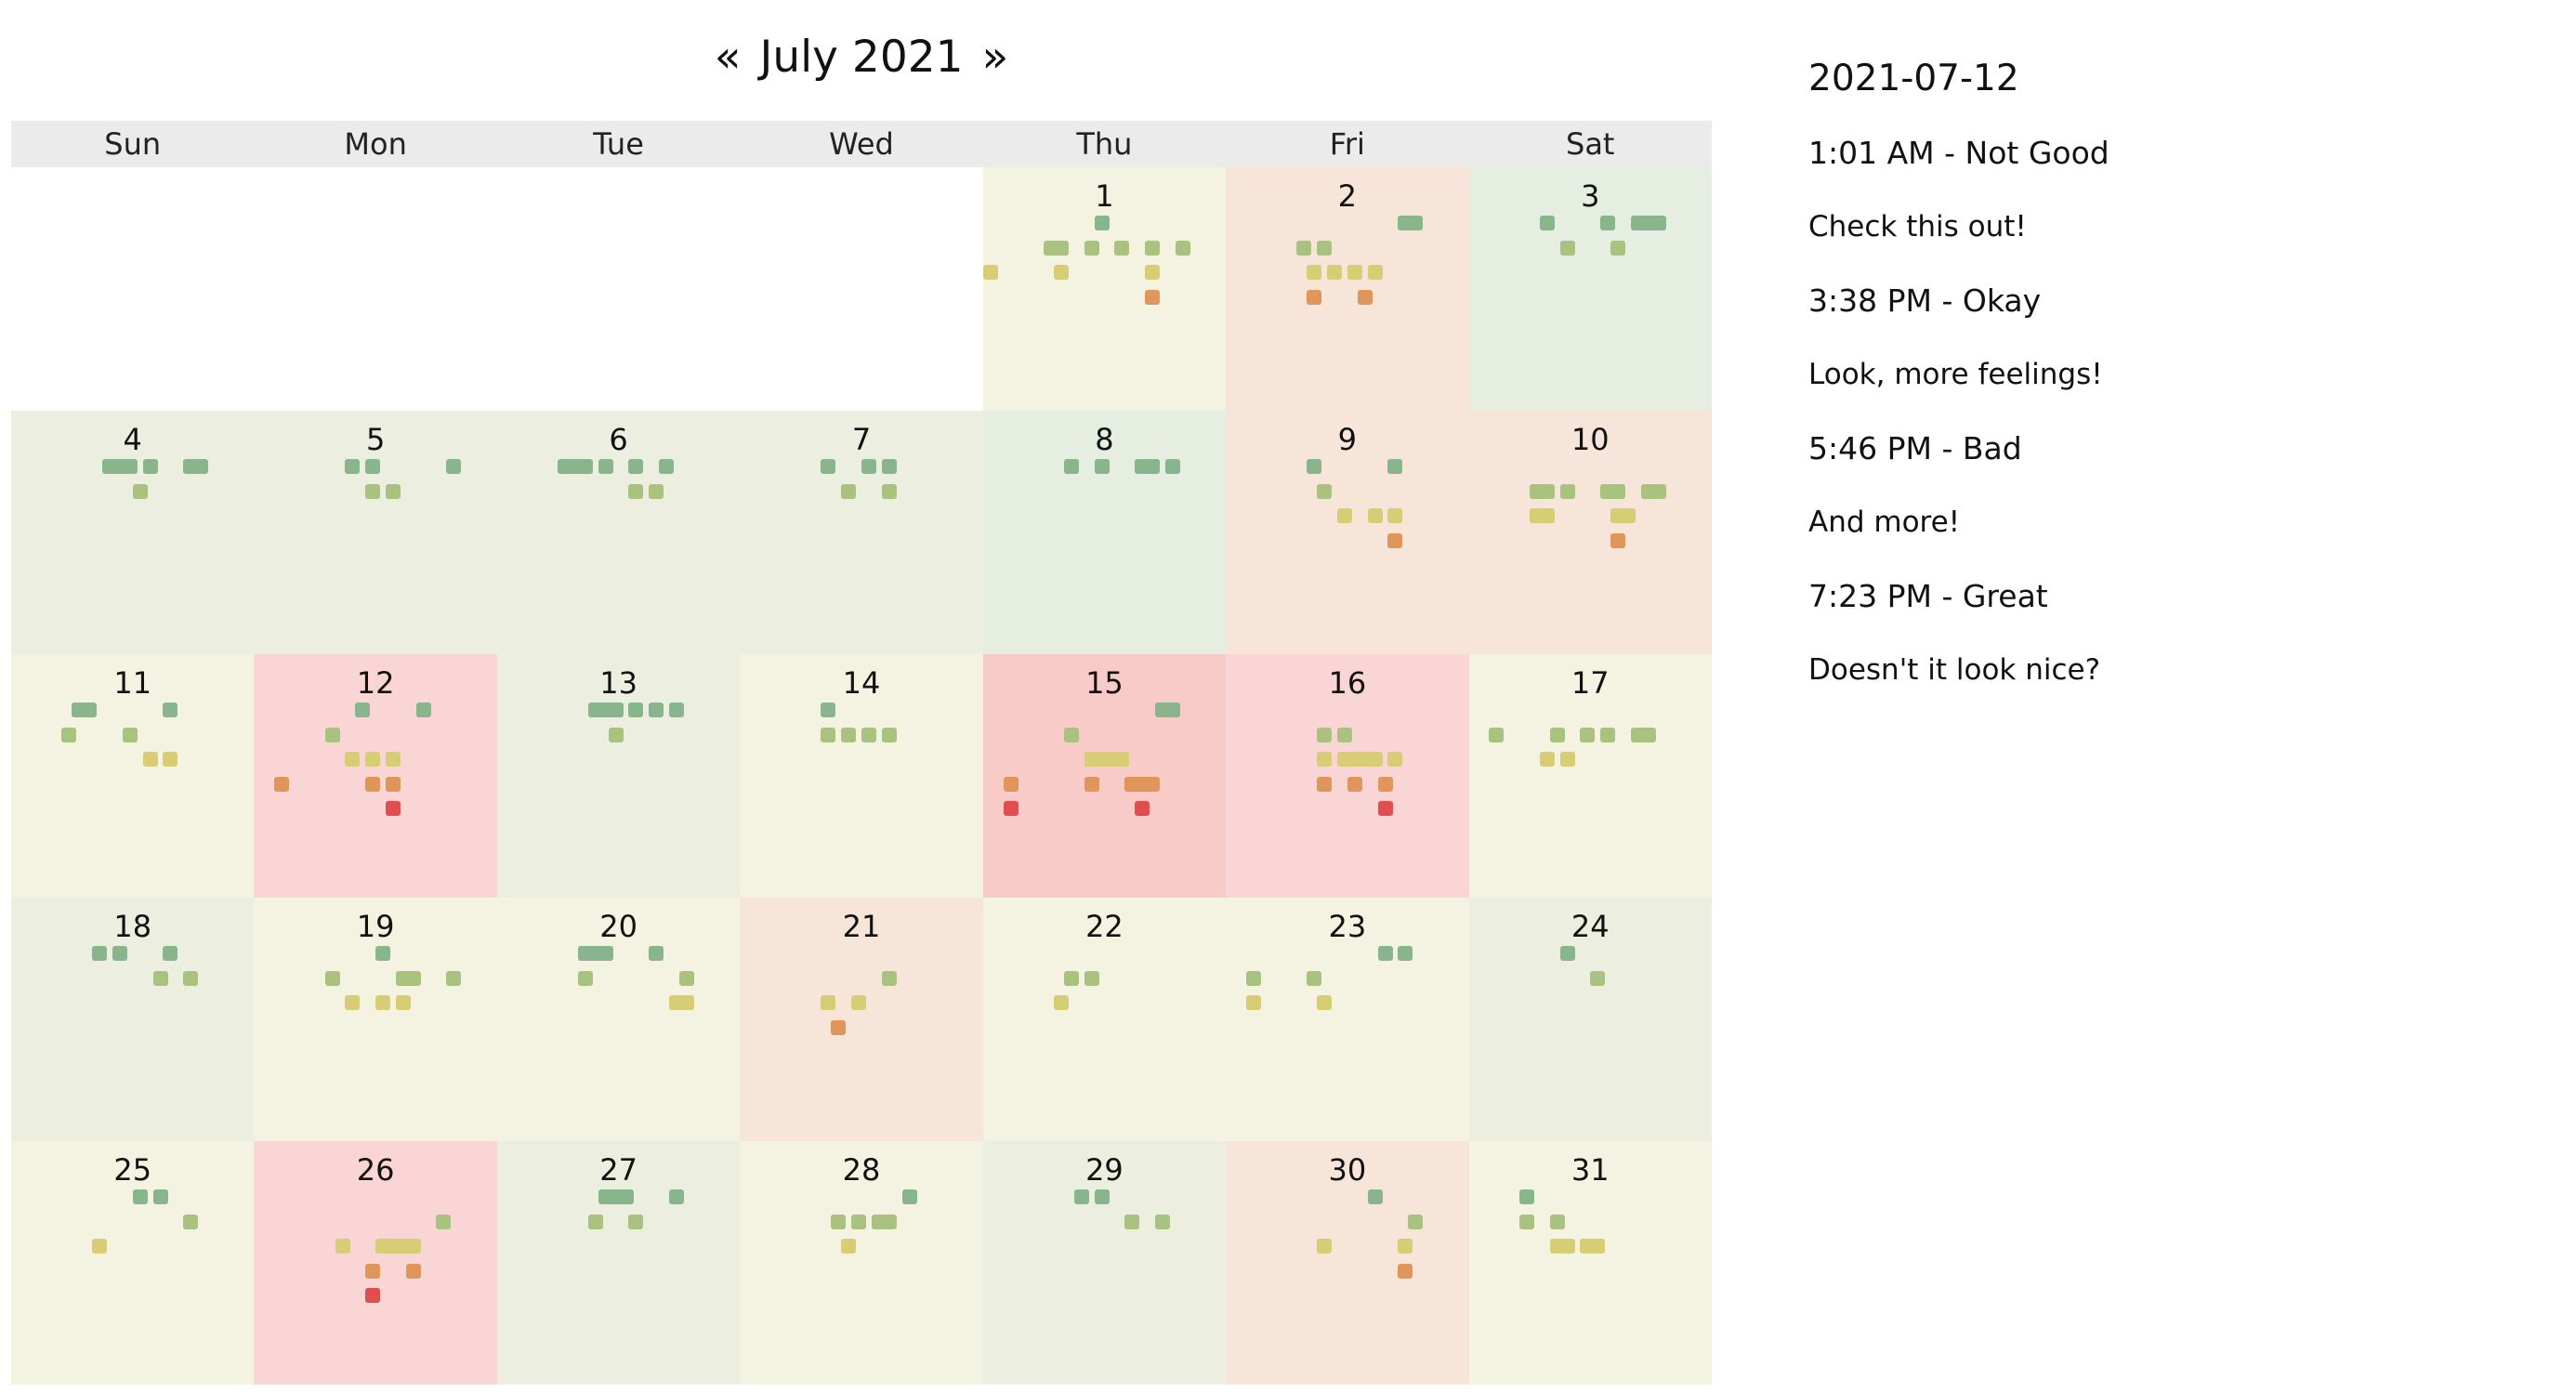  Describe the element at coordinates (861, 1170) in the screenshot. I see `day-number: 28` at that location.